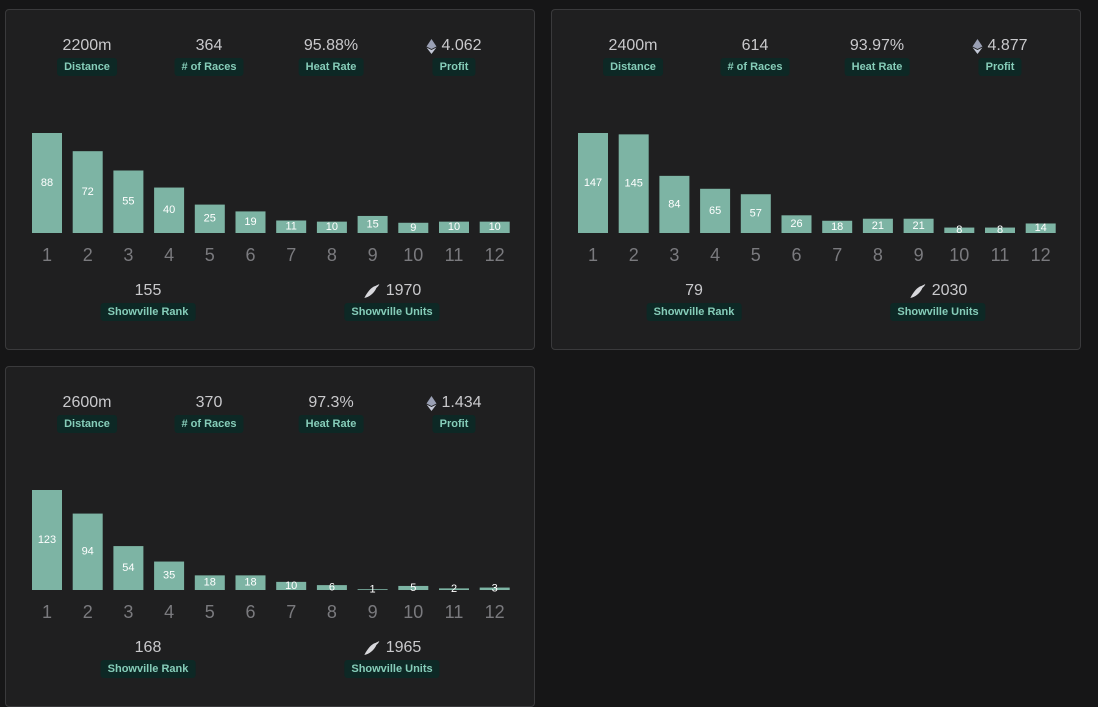 The height and width of the screenshot is (707, 1098). Describe the element at coordinates (715, 211) in the screenshot. I see `bar-value-label: 65` at that location.